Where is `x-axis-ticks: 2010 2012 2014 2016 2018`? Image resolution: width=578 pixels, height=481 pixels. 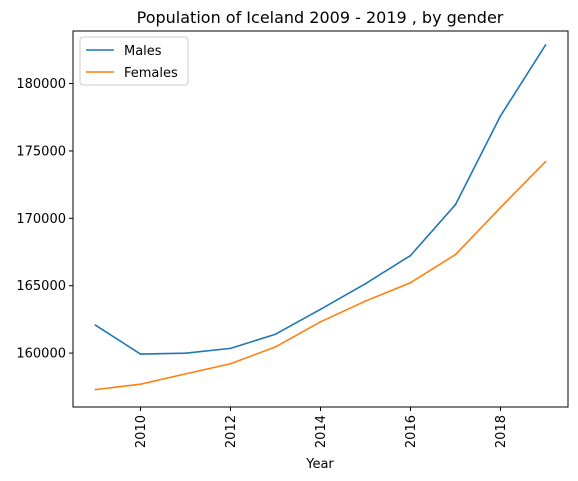
x-axis-ticks: 2010 2012 2014 2016 2018 is located at coordinates (321, 427).